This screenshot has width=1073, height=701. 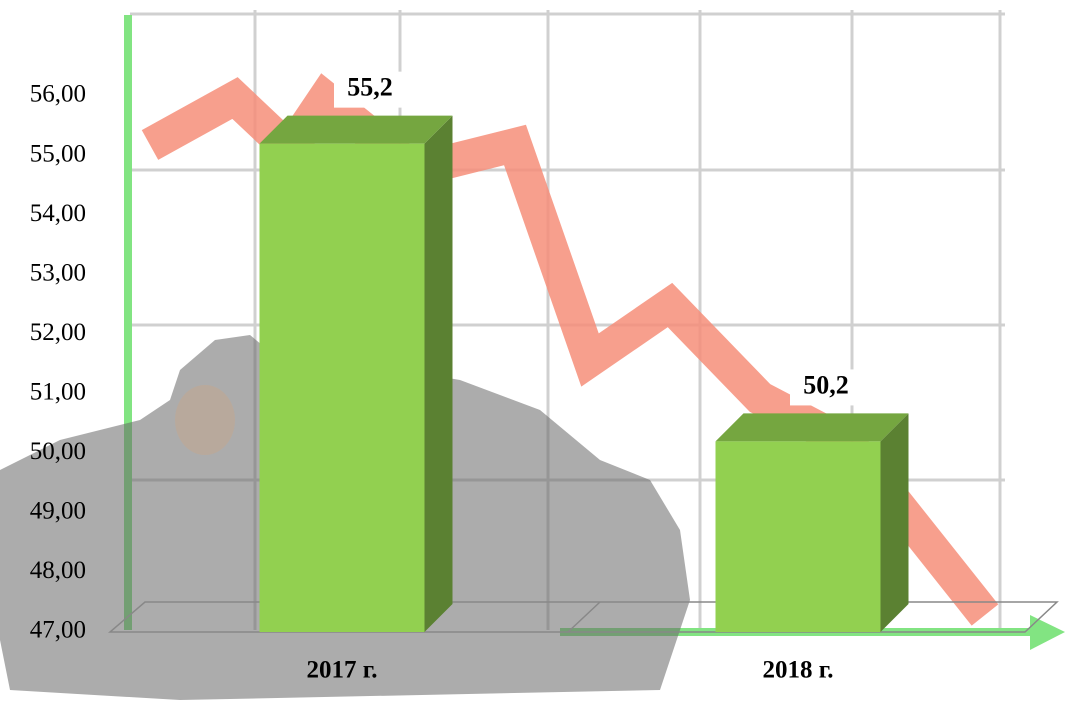 What do you see at coordinates (58, 630) in the screenshot?
I see `y-tick-label: 47,00` at bounding box center [58, 630].